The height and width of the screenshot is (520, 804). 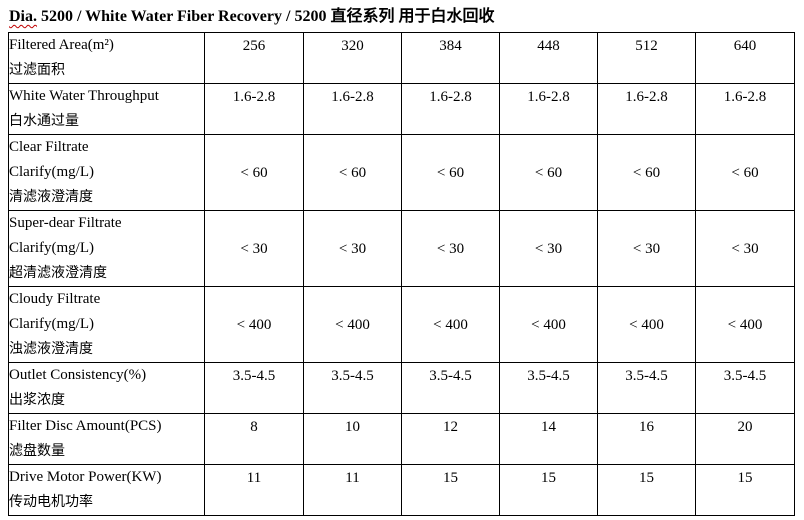 What do you see at coordinates (548, 58) in the screenshot?
I see `cell-filtered-area-4: 448` at bounding box center [548, 58].